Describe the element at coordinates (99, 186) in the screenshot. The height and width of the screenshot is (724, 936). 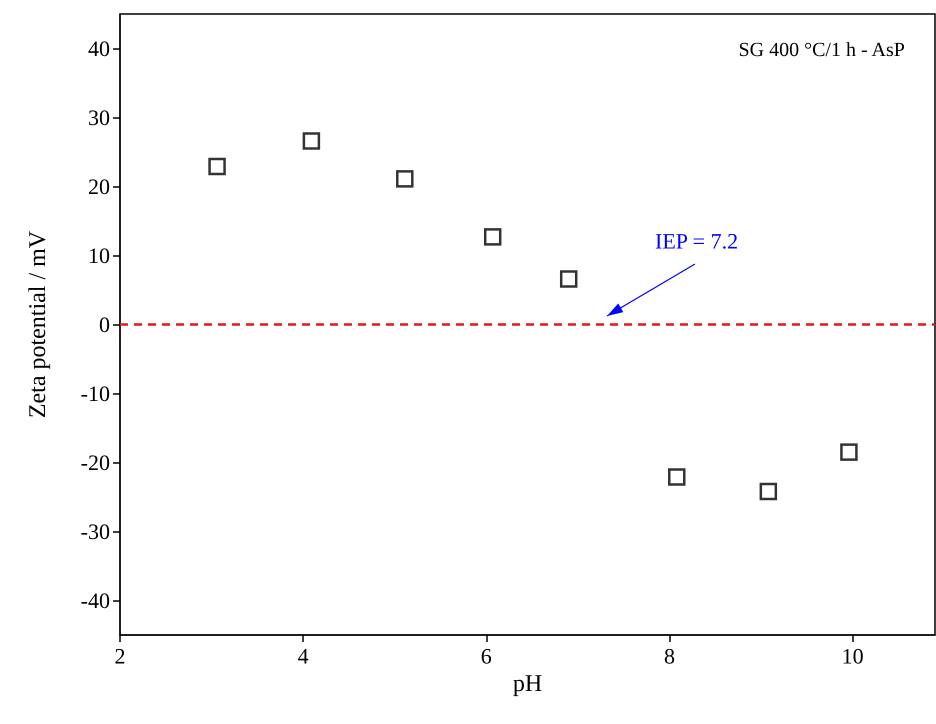
I see `y-tick-label: 20` at that location.